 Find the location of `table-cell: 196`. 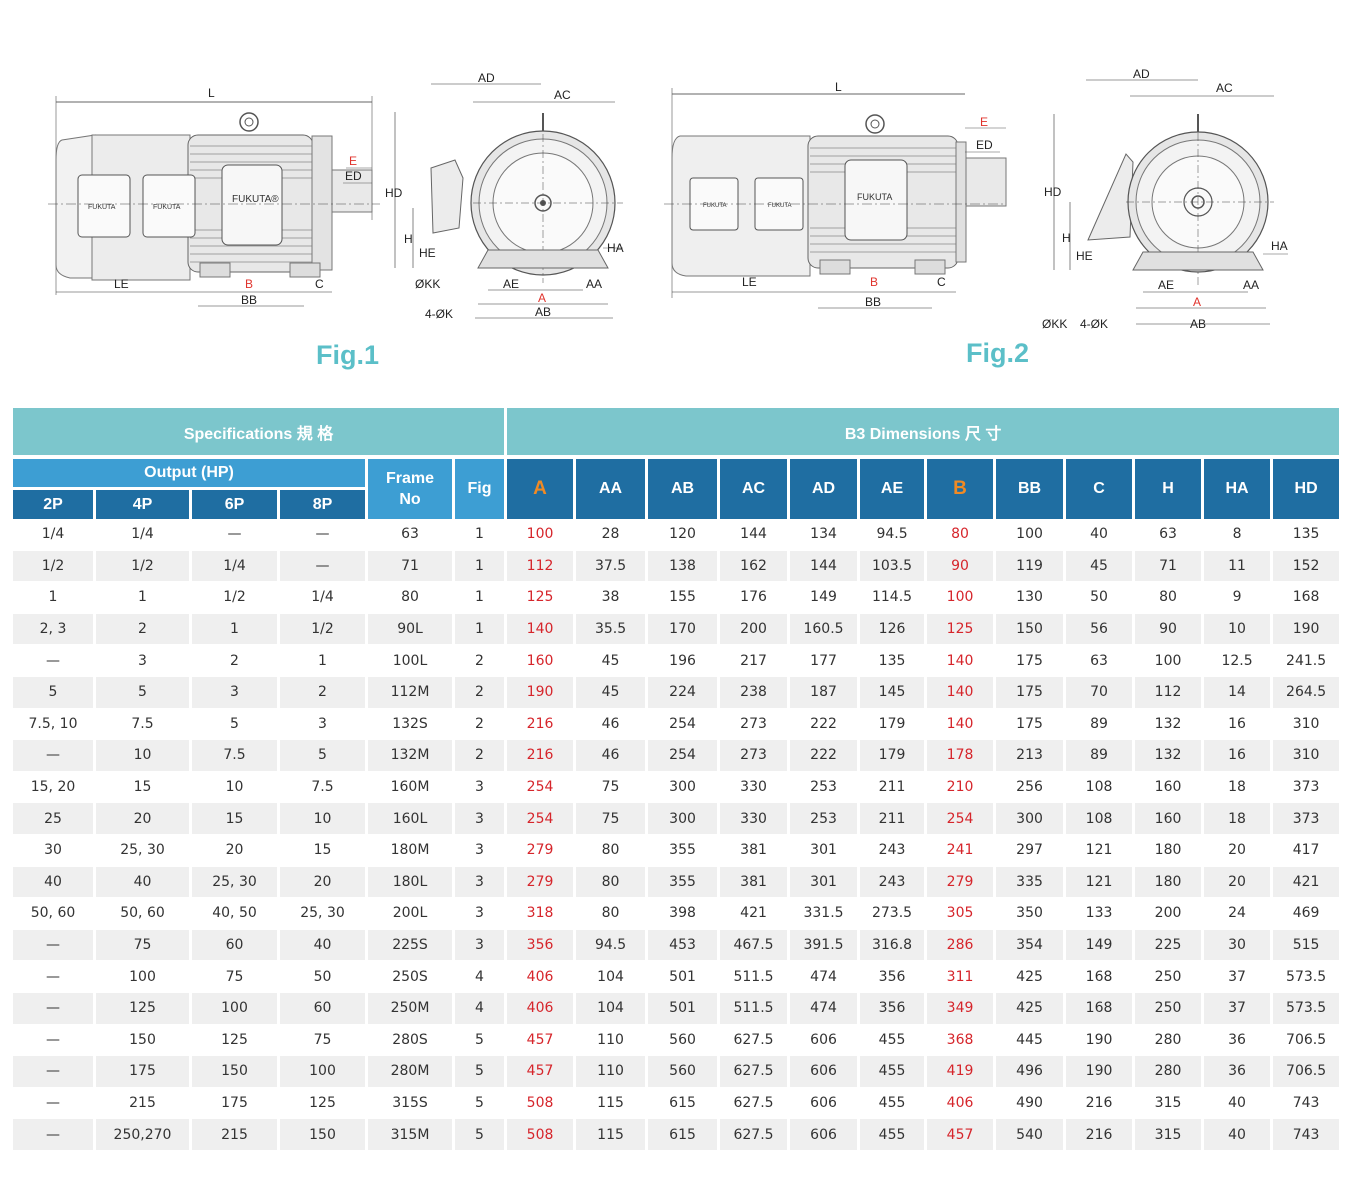

table-cell: 196 is located at coordinates (683, 661).